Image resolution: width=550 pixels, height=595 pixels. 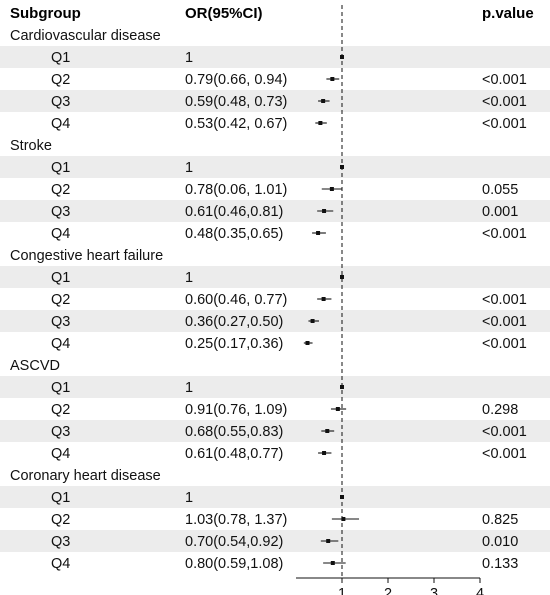 What do you see at coordinates (236, 410) in the screenshot?
I see `row-or-value: 0.91(0.76, 1.09)` at bounding box center [236, 410].